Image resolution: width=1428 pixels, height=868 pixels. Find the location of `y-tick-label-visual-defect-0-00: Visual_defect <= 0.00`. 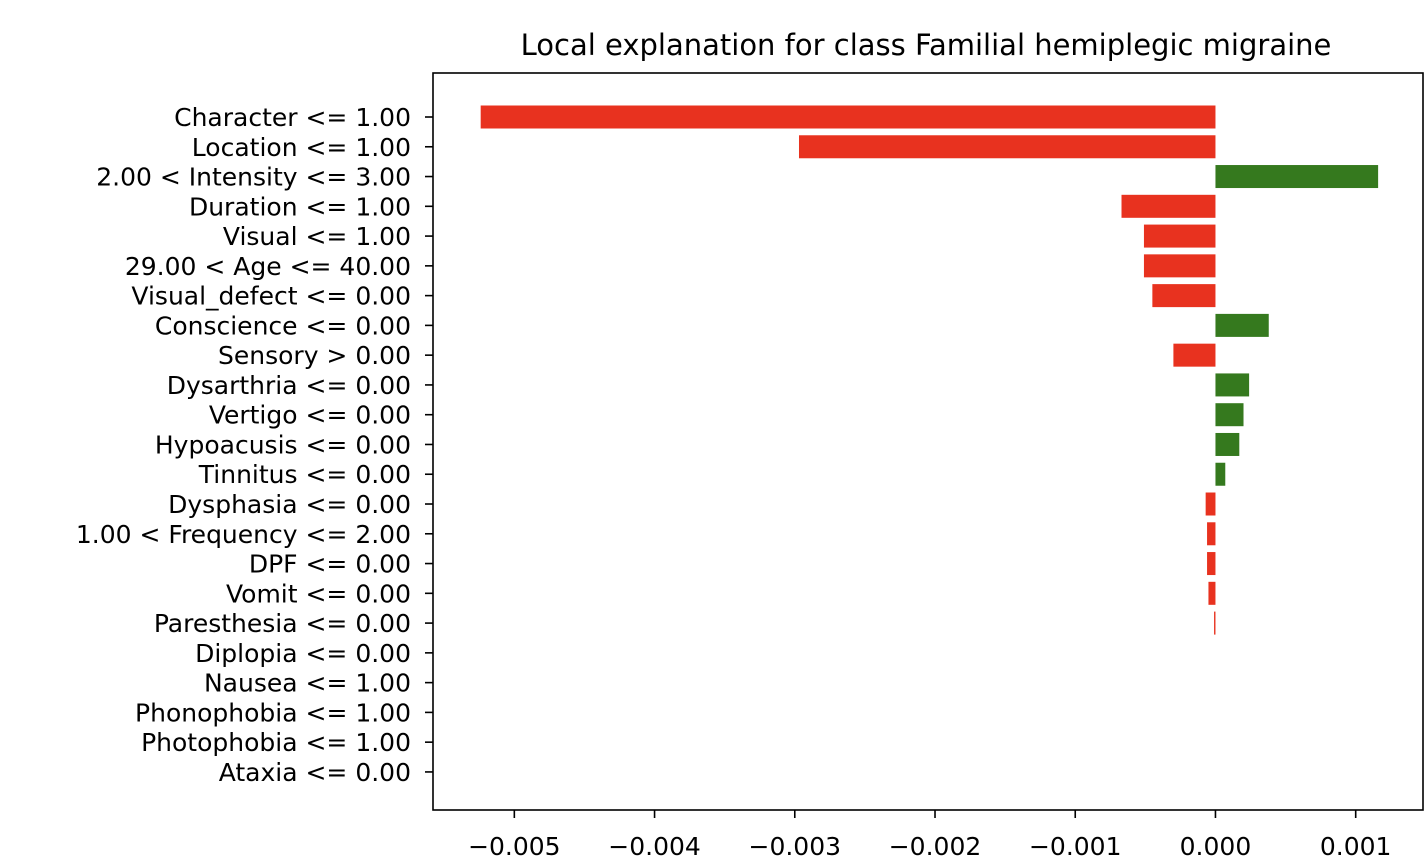

y-tick-label-visual-defect-0-00: Visual_defect <= 0.00 is located at coordinates (271, 296).